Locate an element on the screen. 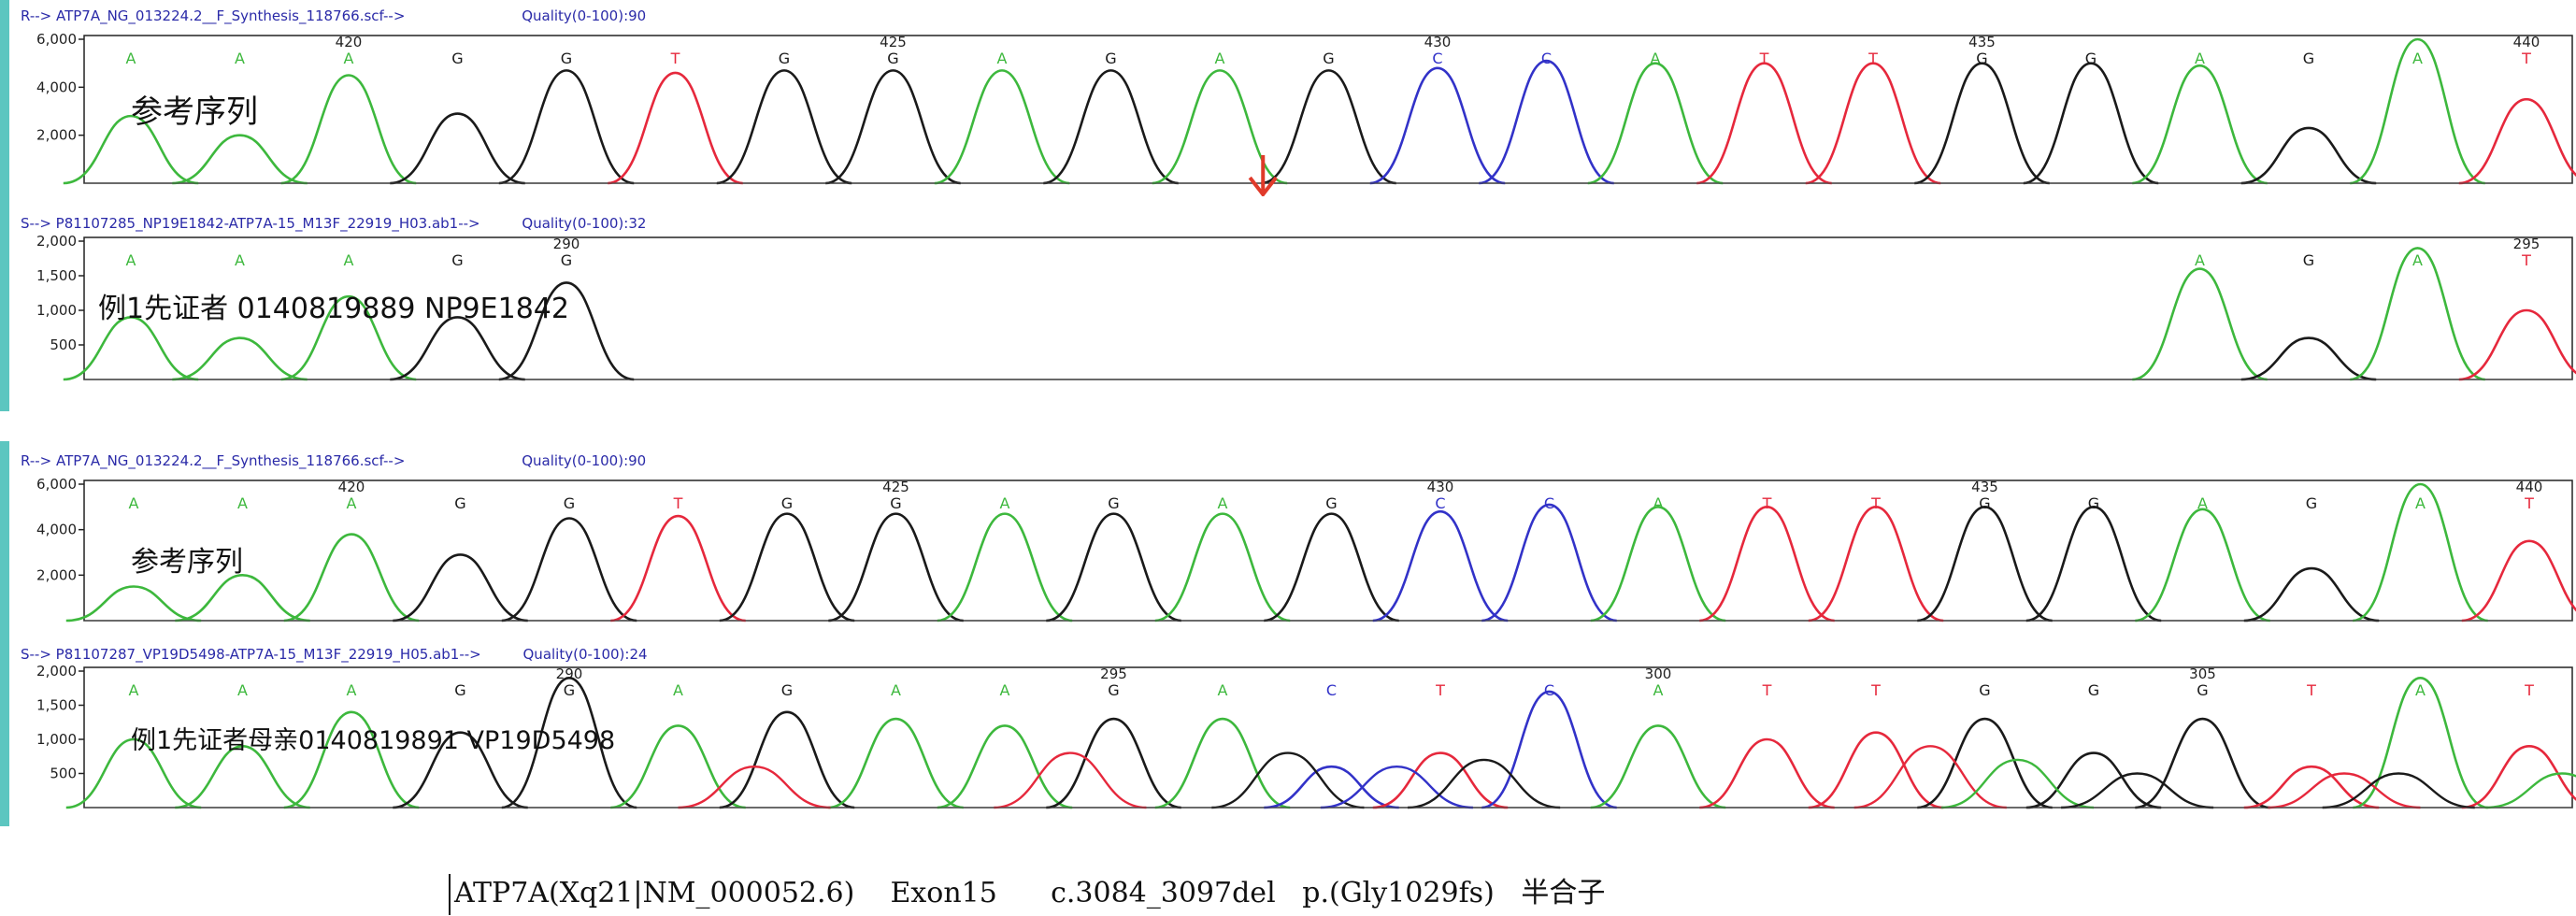 This screenshot has height=916, width=2576. overlay-label-sample2: 例1先证者母亲0140819891 VP19D5498 is located at coordinates (373, 740).